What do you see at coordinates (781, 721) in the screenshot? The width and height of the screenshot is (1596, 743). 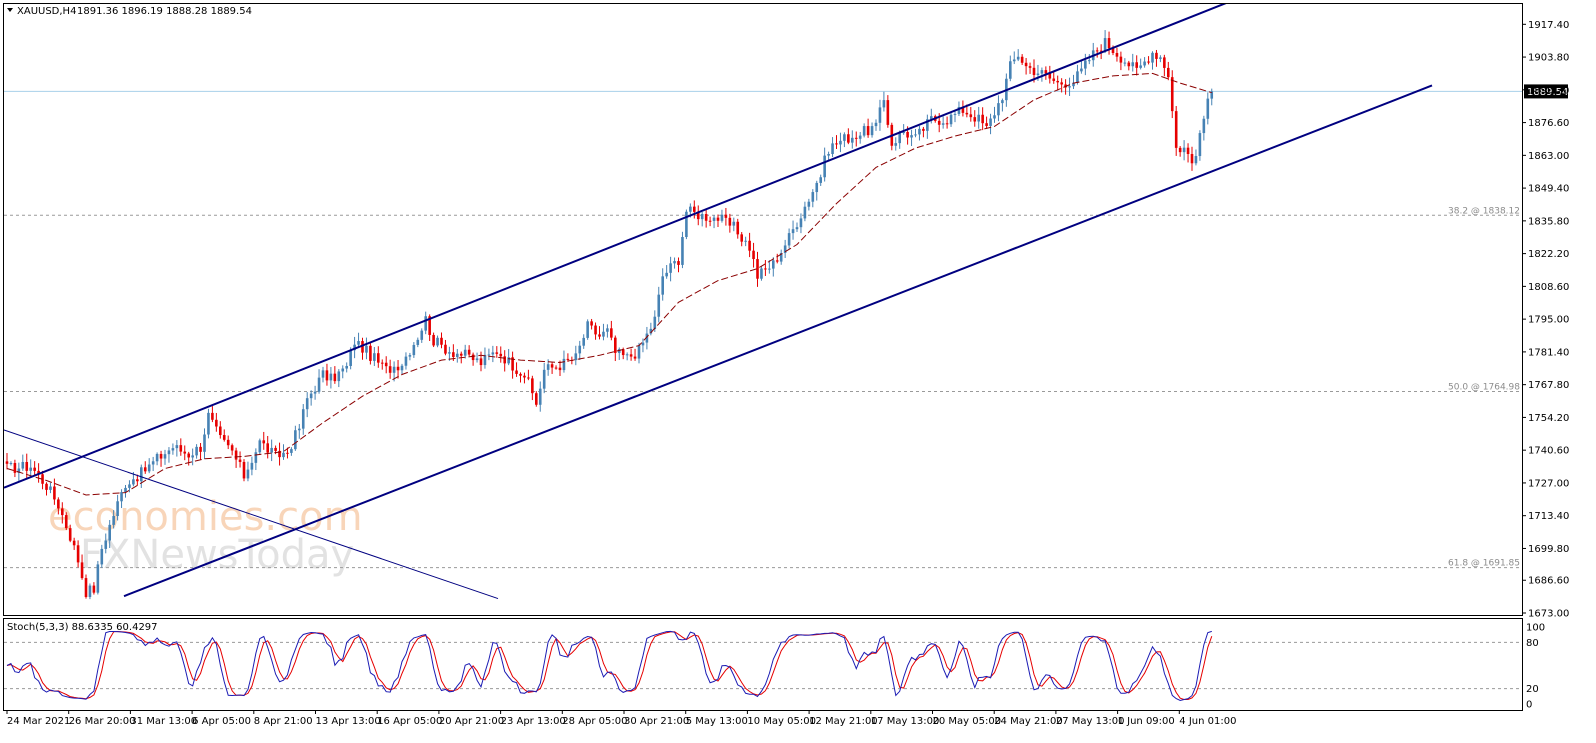 I see `x-tick-label: 10 May 05:00` at bounding box center [781, 721].